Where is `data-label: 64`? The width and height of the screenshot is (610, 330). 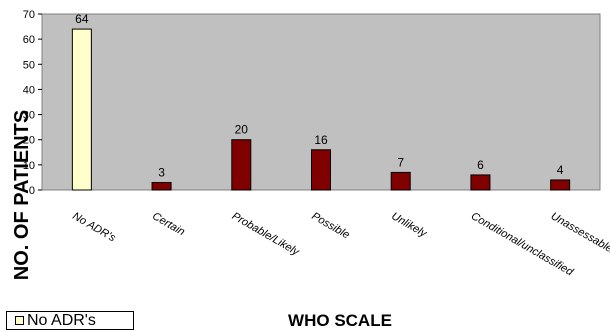 data-label: 64 is located at coordinates (82, 19).